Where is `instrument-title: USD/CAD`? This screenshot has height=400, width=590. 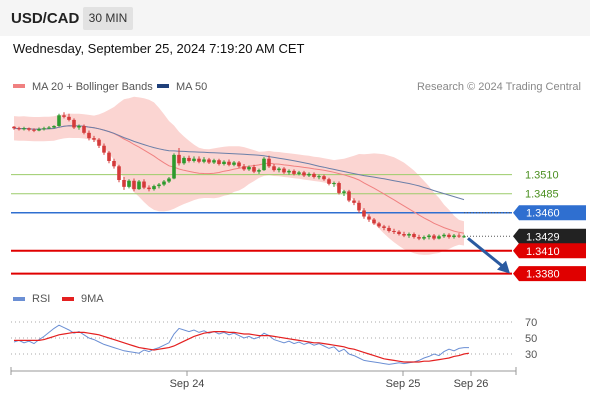 instrument-title: USD/CAD is located at coordinates (45, 18).